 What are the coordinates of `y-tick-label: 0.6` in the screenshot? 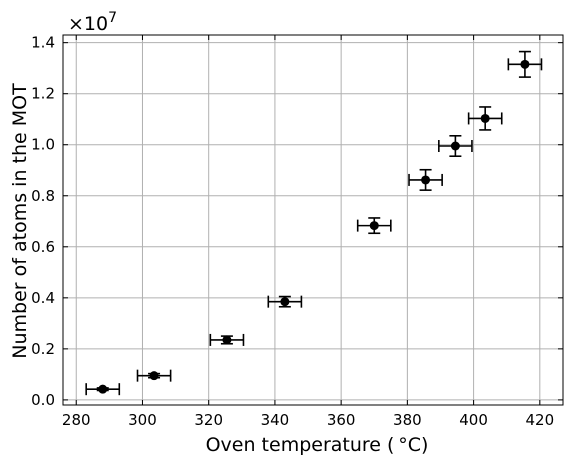 It's located at (43, 247).